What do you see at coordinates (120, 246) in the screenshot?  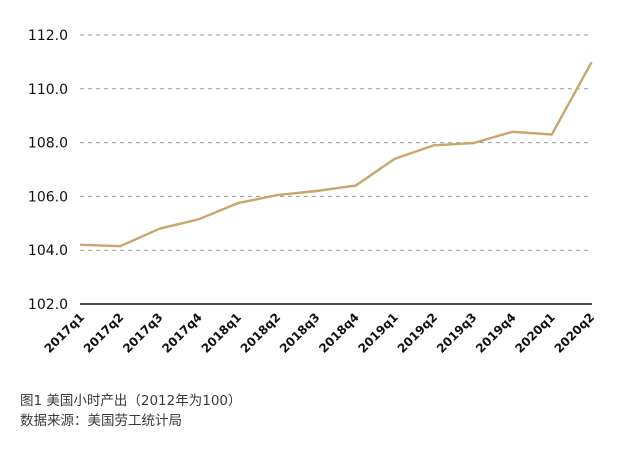 I see `data-point-2017q2` at bounding box center [120, 246].